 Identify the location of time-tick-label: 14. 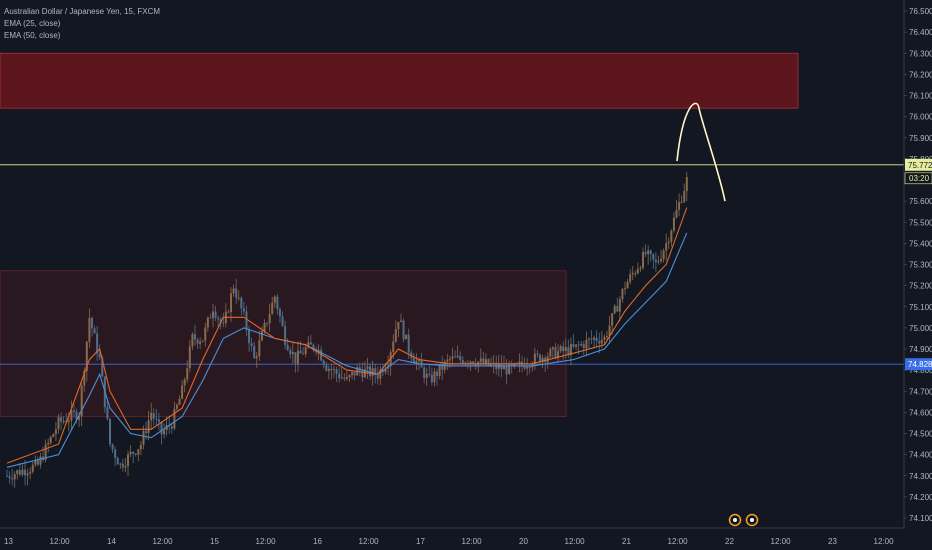
(111, 541).